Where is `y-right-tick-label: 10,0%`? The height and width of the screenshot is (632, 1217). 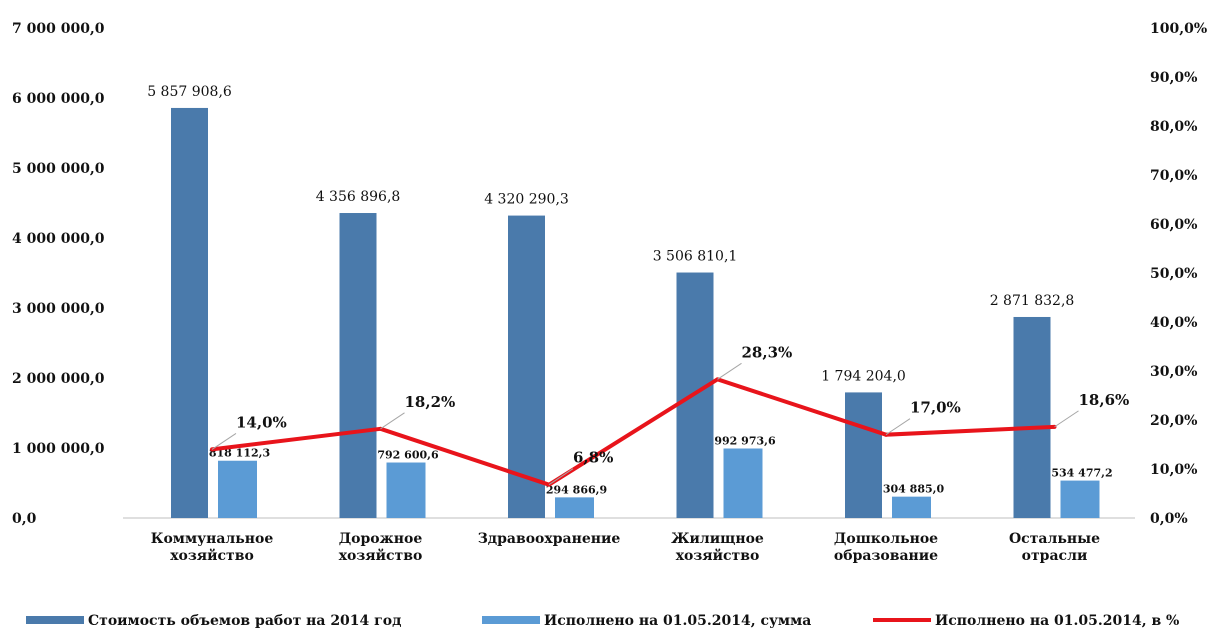 y-right-tick-label: 10,0% is located at coordinates (1173, 470).